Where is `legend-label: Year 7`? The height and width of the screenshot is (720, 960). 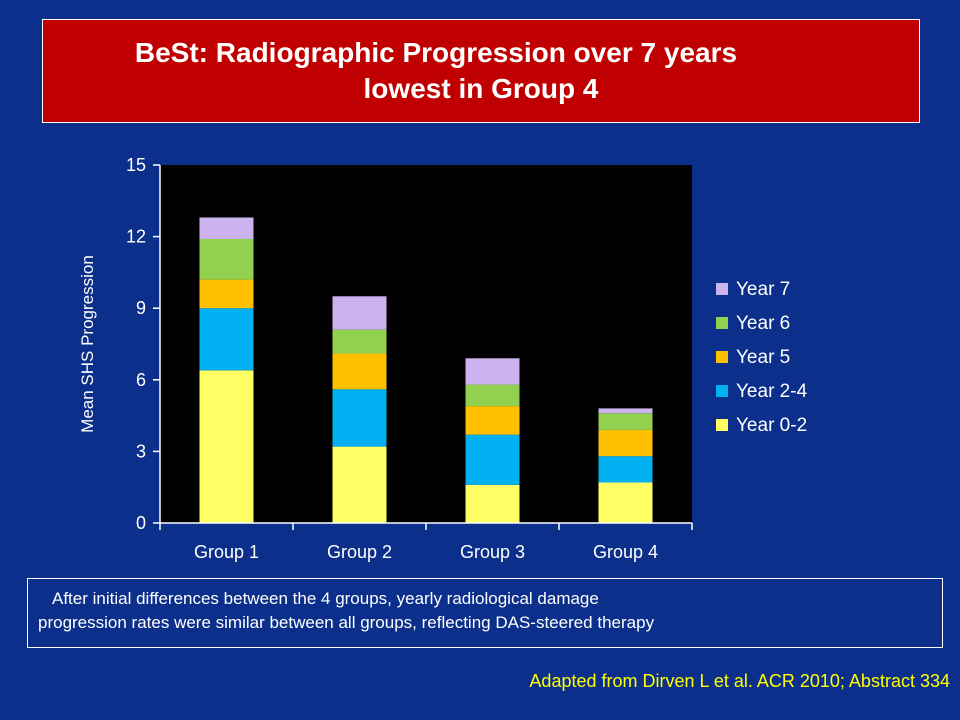
legend-label: Year 7 is located at coordinates (763, 289).